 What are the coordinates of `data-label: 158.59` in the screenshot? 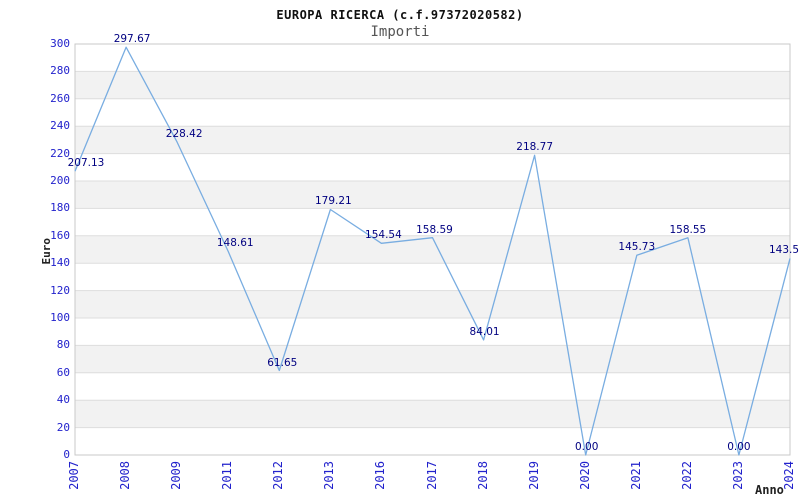 It's located at (434, 229).